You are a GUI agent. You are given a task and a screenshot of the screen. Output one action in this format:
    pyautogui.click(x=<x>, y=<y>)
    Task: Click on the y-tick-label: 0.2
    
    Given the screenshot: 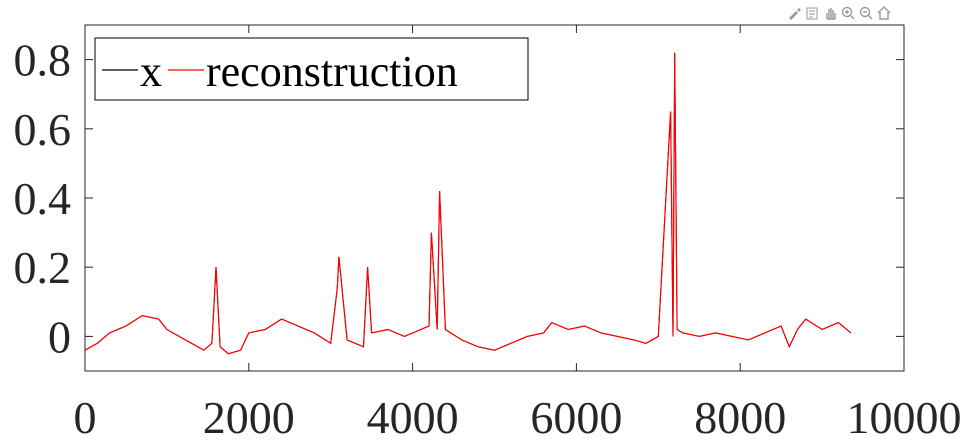 What is the action you would take?
    pyautogui.click(x=43, y=267)
    